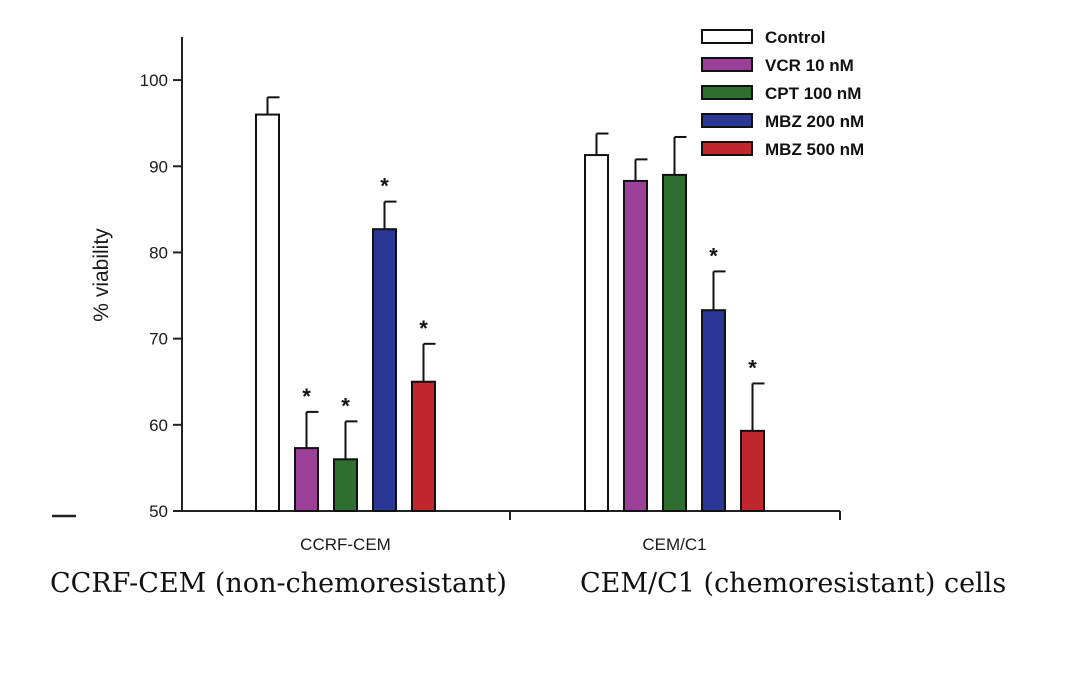 This screenshot has width=1065, height=679. What do you see at coordinates (154, 80) in the screenshot?
I see `y-tick-label: 100` at bounding box center [154, 80].